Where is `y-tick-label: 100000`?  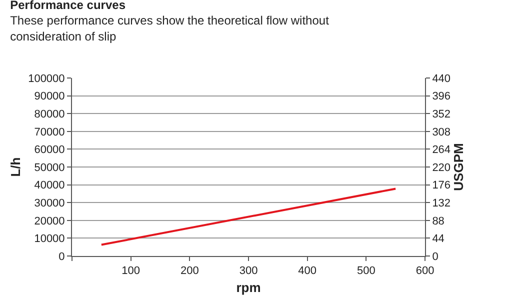
y-tick-label: 100000 is located at coordinates (46, 78).